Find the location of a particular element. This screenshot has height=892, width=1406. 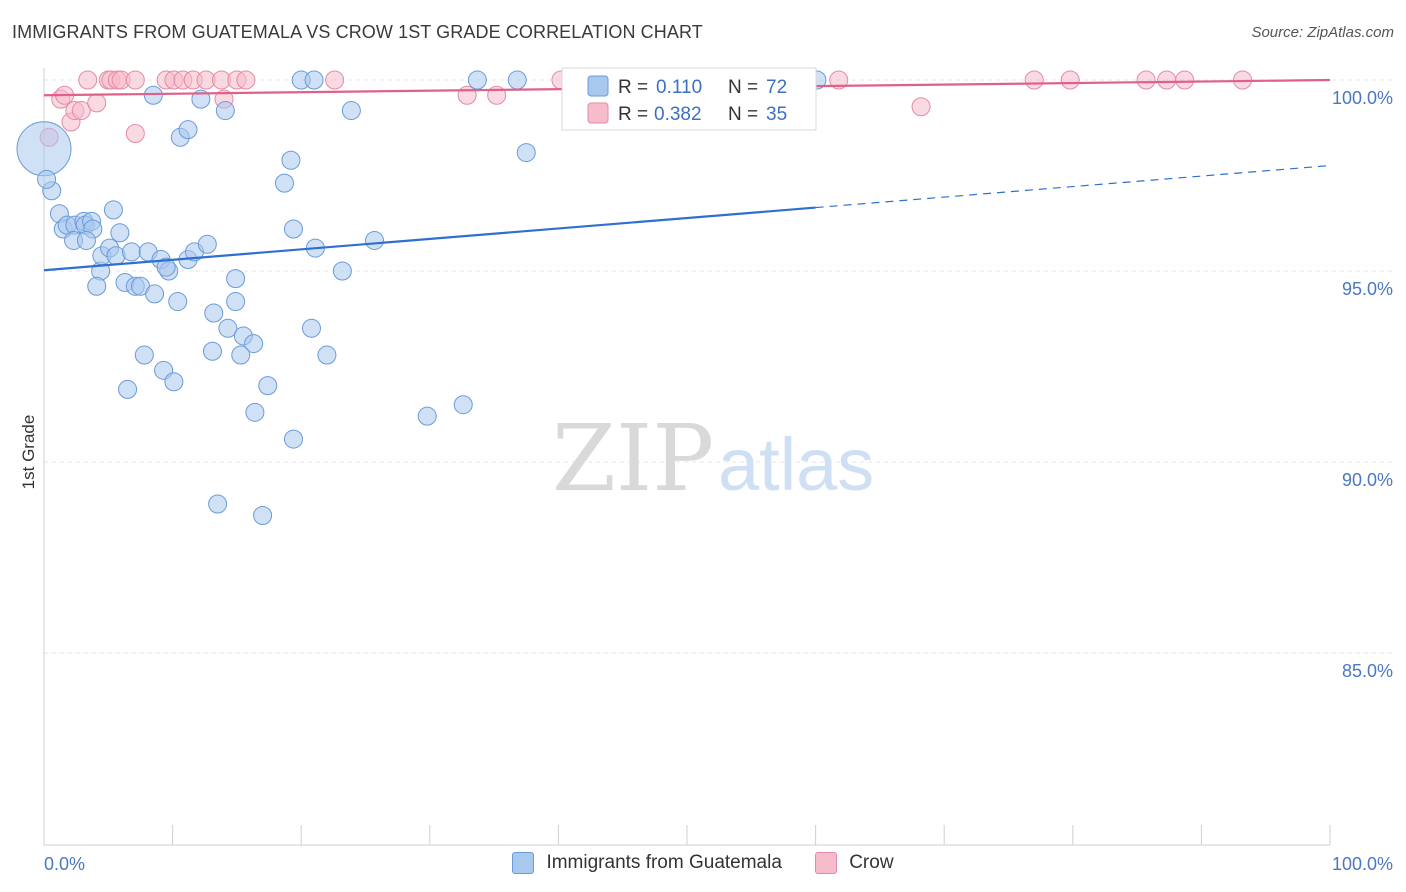

trend-line-solid is located at coordinates (429, 239).